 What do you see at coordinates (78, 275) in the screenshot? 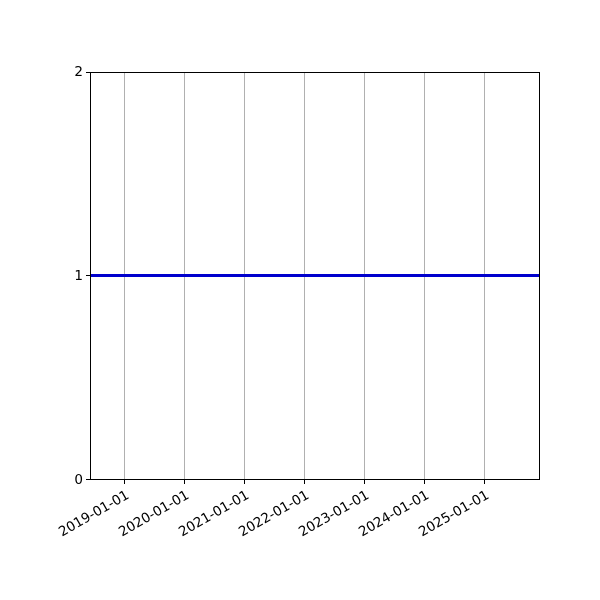
I see `y-tick-label: 1` at bounding box center [78, 275].